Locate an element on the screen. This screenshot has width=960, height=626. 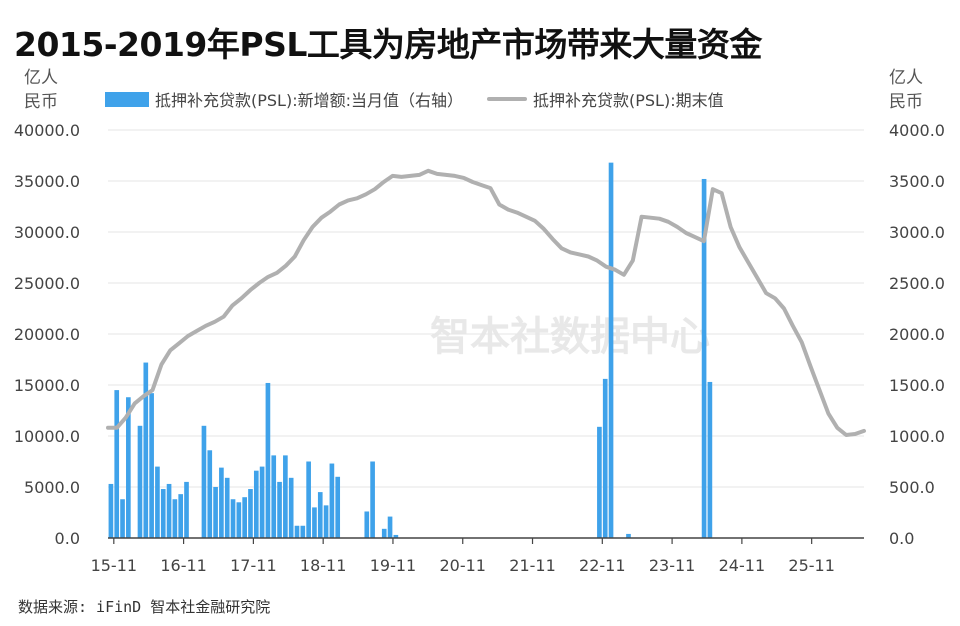
legend-line-label: 抵押补充贷款(PSL):期末值 is located at coordinates (628, 100).